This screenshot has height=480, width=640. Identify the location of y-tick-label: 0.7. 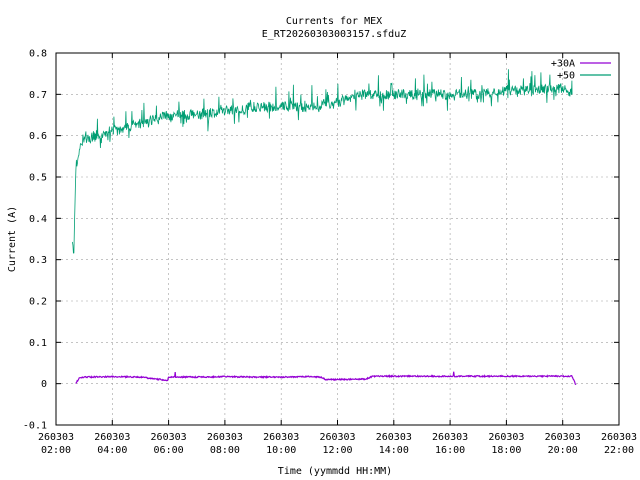
(38, 95).